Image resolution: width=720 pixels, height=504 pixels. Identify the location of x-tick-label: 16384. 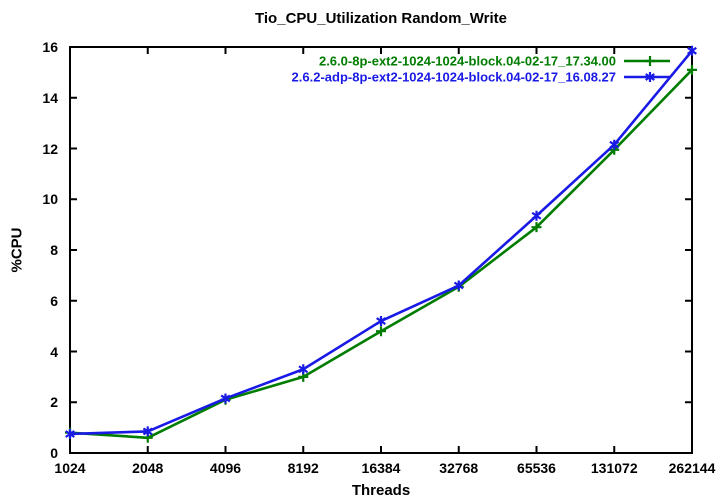
(381, 468).